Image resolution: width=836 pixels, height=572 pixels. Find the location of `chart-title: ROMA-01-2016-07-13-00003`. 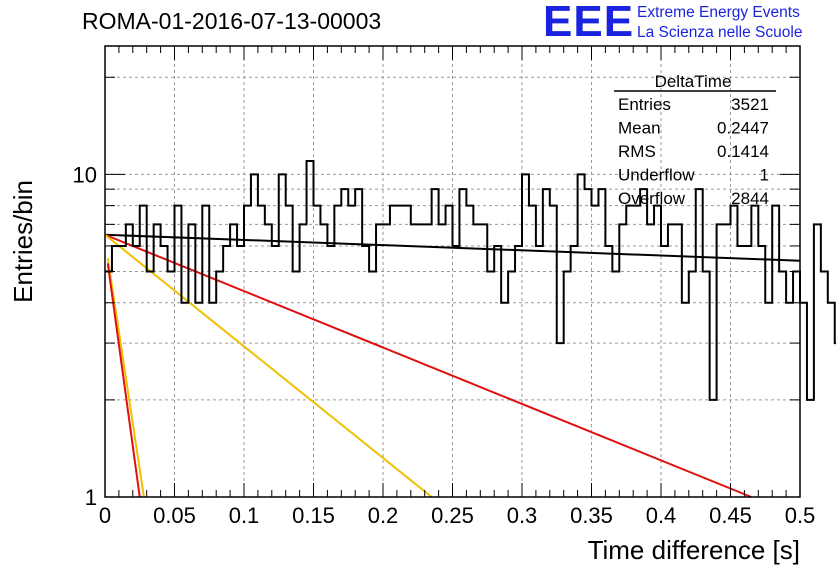

chart-title: ROMA-01-2016-07-13-00003 is located at coordinates (232, 21).